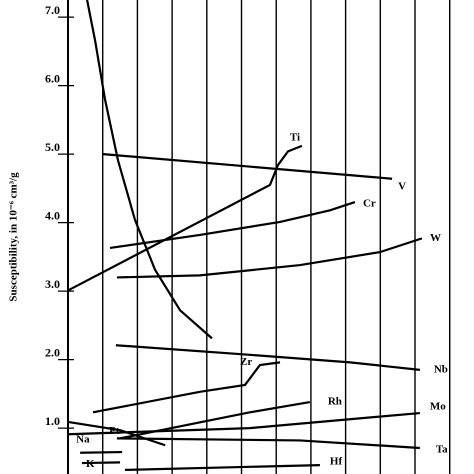 The width and height of the screenshot is (474, 474). Describe the element at coordinates (52, 215) in the screenshot. I see `y-tick-label: 4.0` at that location.